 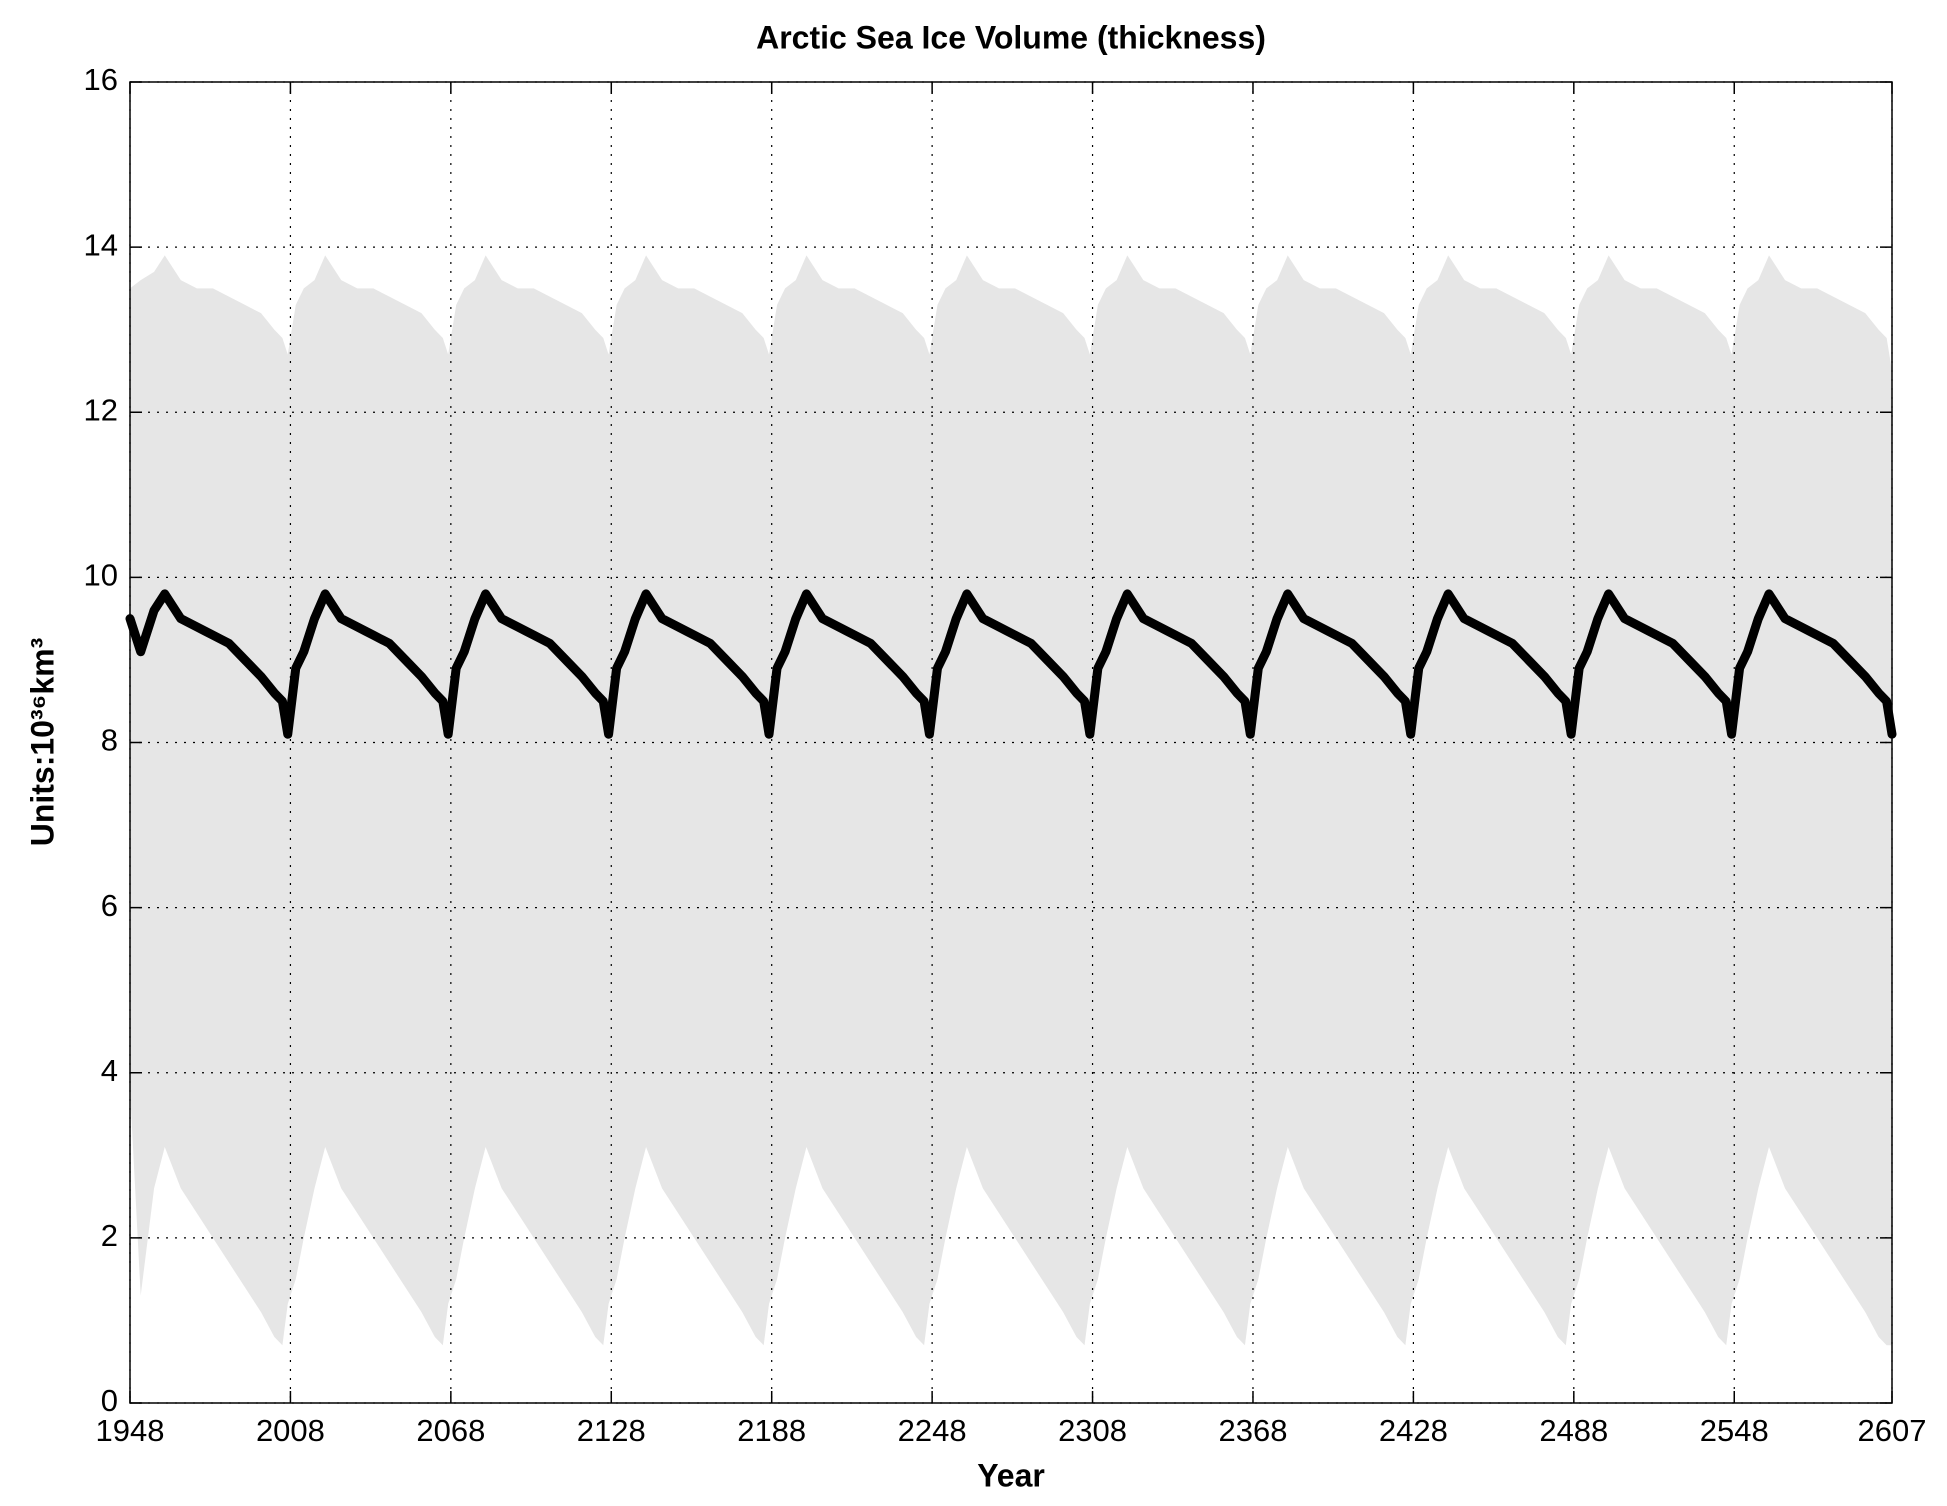 What do you see at coordinates (1011, 664) in the screenshot?
I see `data-line` at bounding box center [1011, 664].